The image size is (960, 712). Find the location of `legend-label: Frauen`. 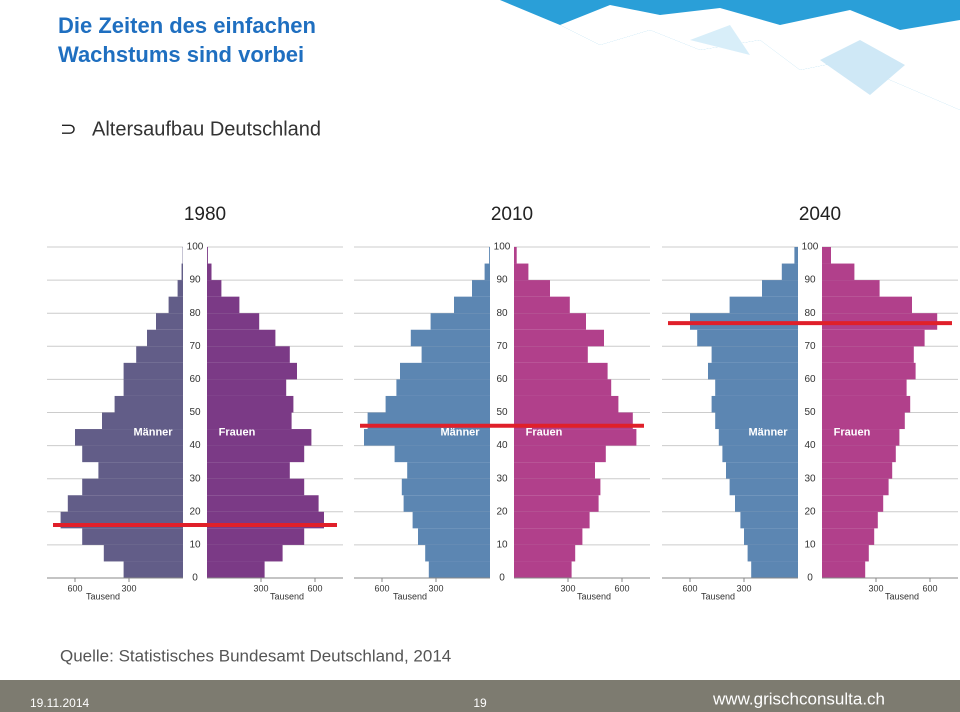

legend-label: Frauen is located at coordinates (852, 432).